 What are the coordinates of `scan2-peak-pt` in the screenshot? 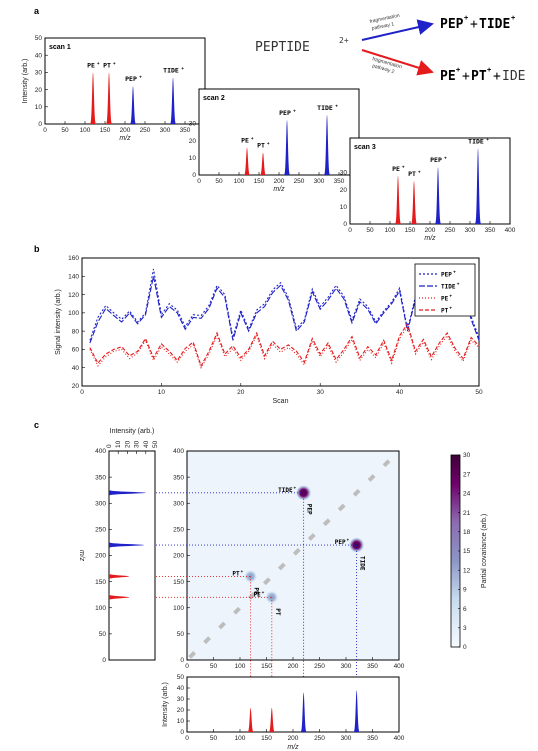 It's located at (263, 163).